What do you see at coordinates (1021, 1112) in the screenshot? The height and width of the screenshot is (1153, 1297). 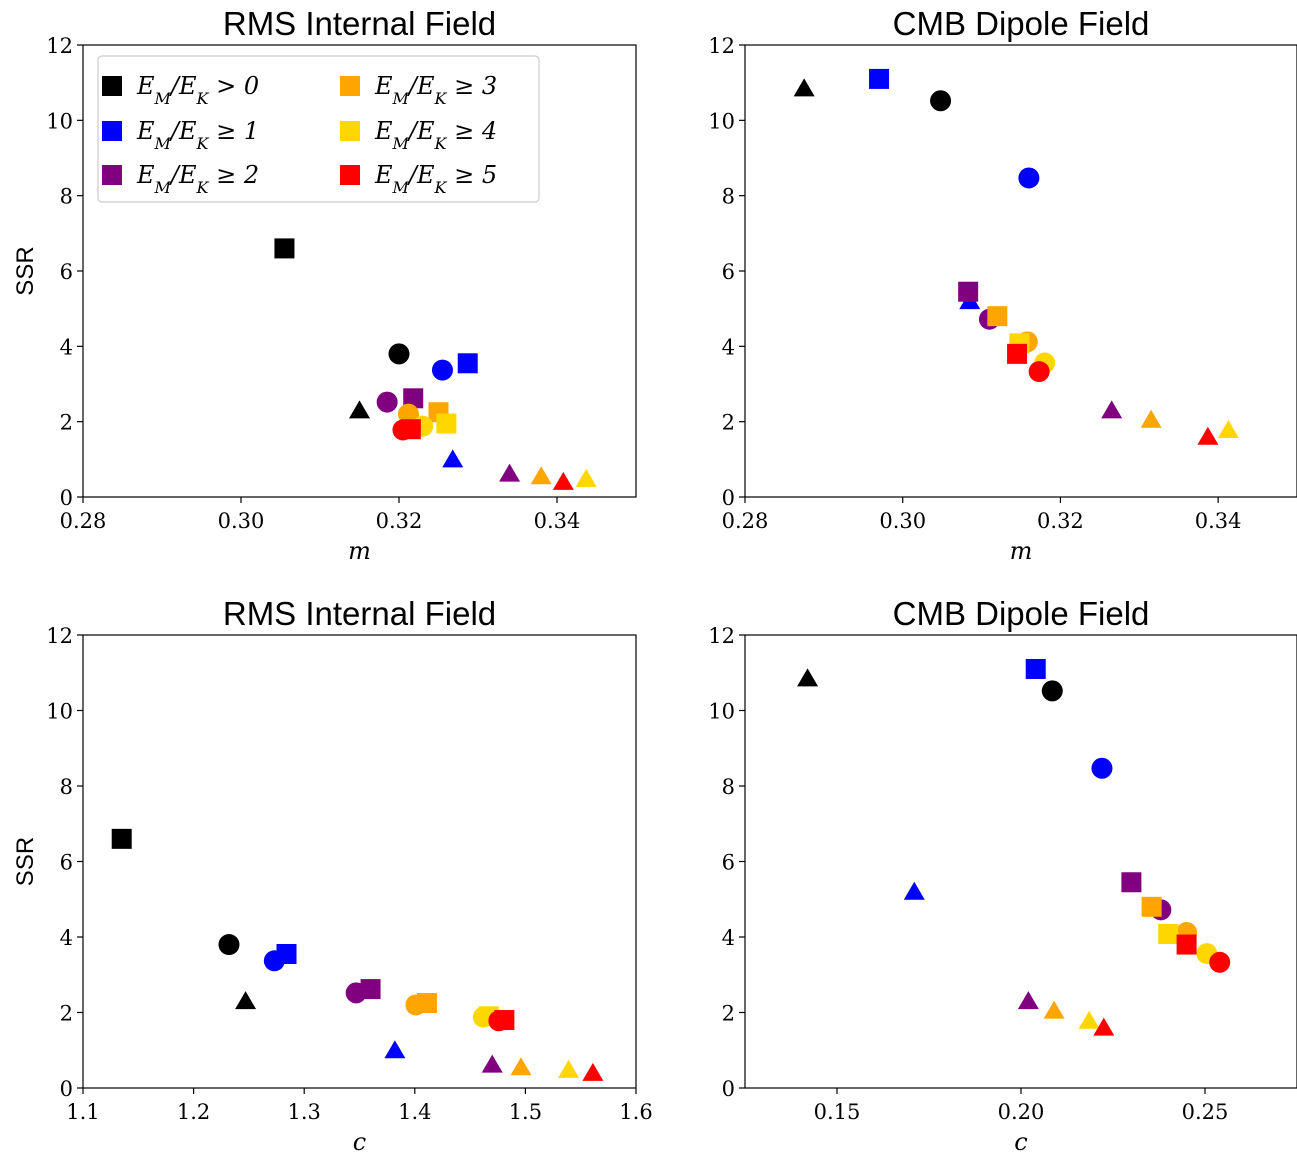 I see `x-tick-label: 0.20` at bounding box center [1021, 1112].